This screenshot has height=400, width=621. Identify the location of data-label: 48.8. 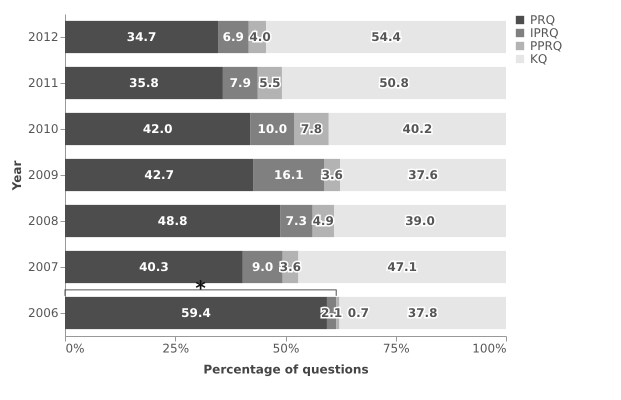
(173, 221).